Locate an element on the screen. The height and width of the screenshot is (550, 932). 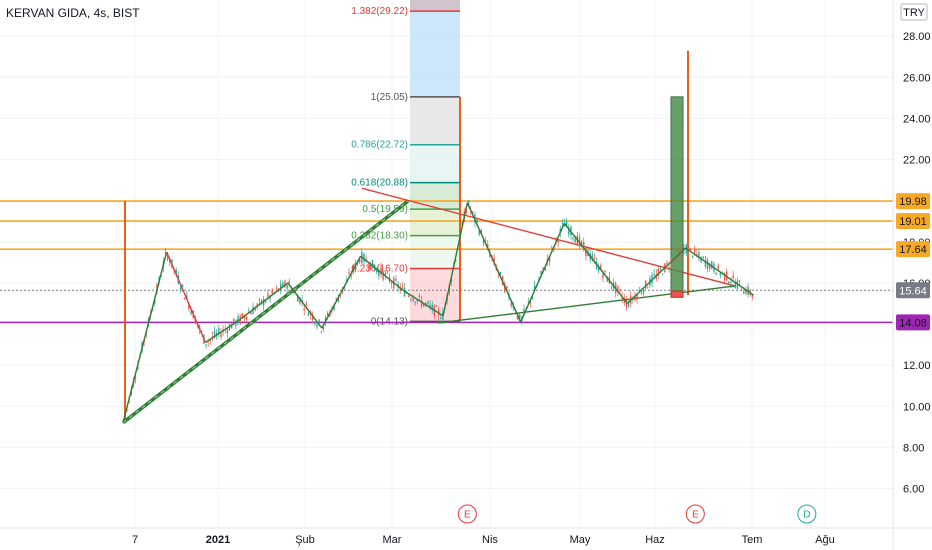
price-pill-label: 14.08 is located at coordinates (913, 323).